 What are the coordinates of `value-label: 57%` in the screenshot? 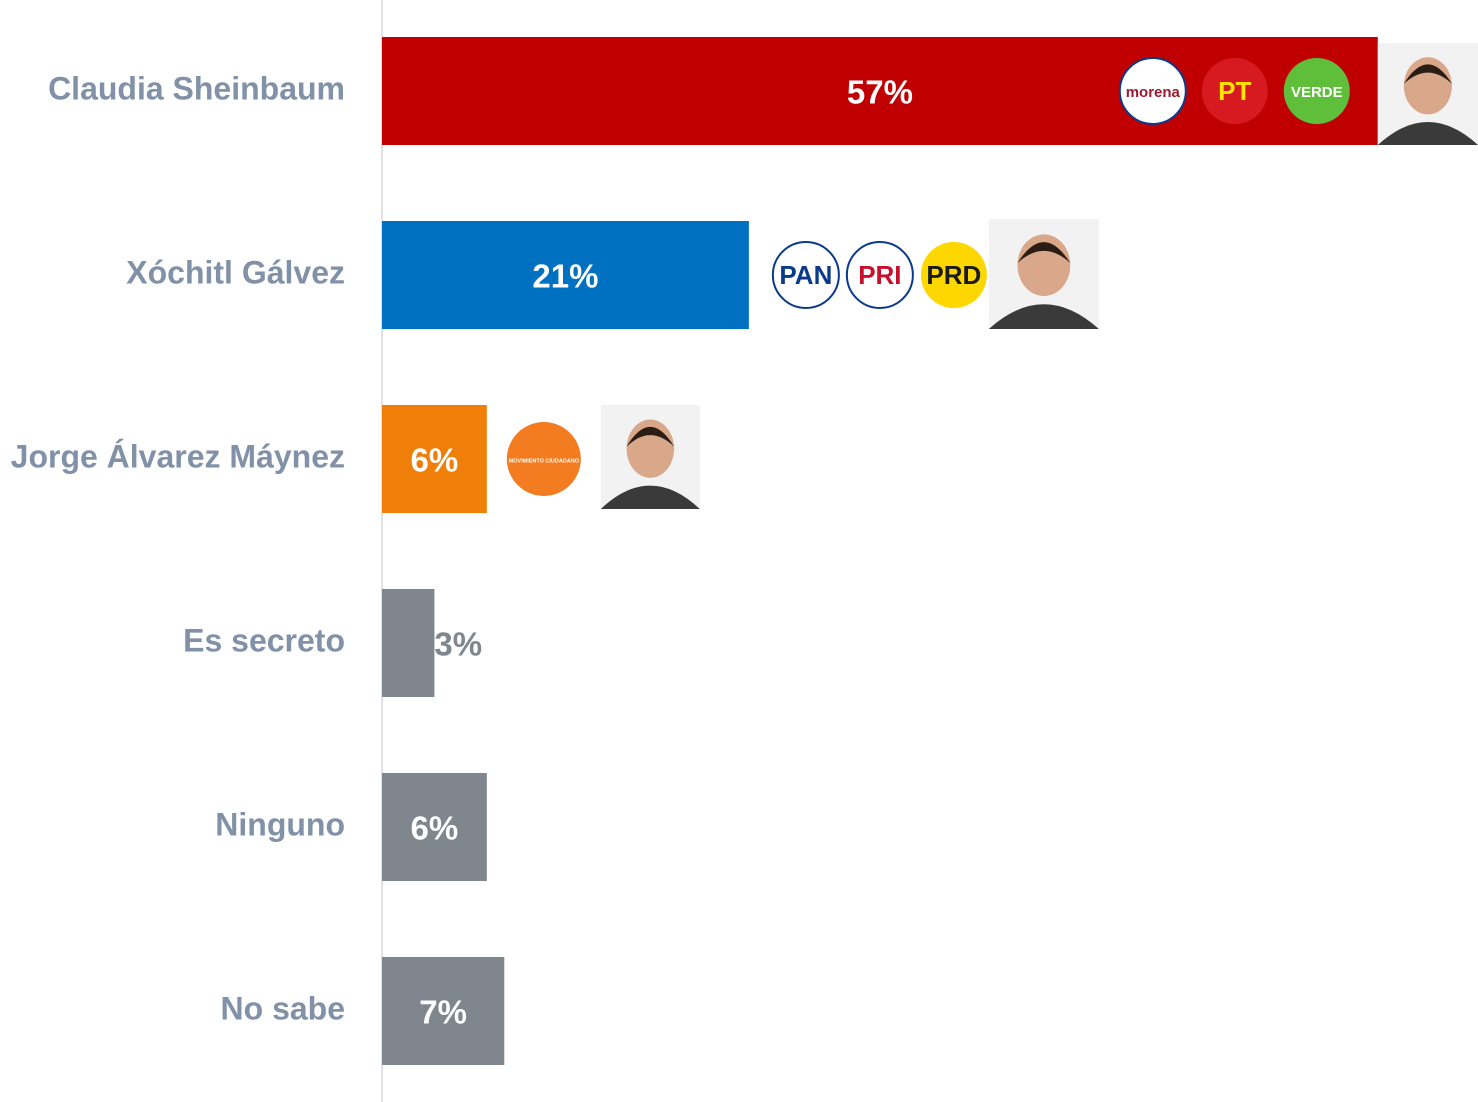 It's located at (880, 92).